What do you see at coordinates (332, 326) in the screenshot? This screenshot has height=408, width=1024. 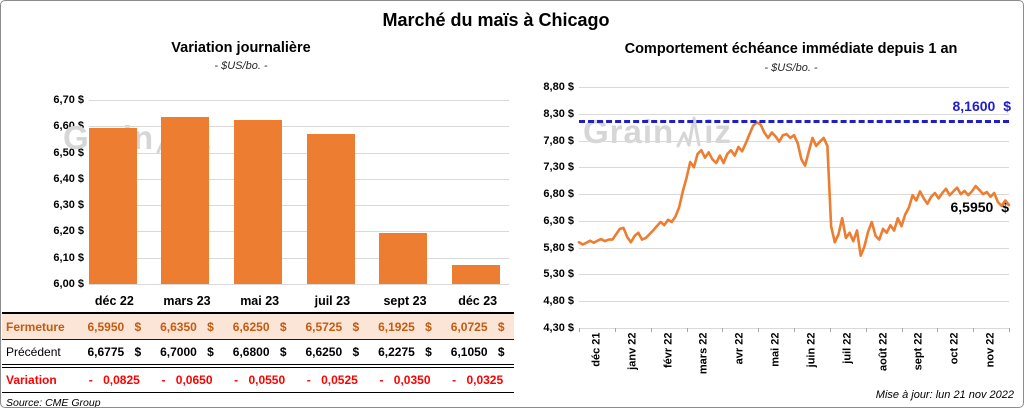 I see `table-cell: 6,5725 $` at bounding box center [332, 326].